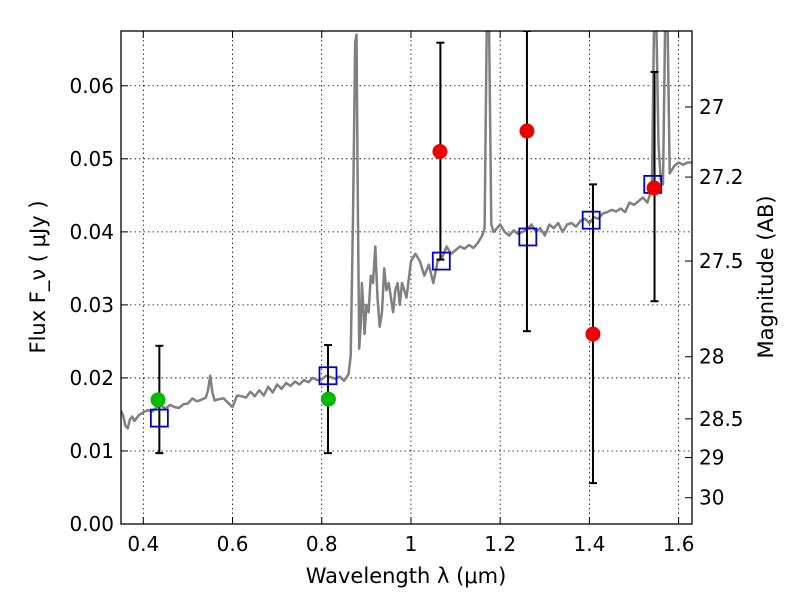  Describe the element at coordinates (91, 305) in the screenshot. I see `y-tick-label: 0.03` at that location.